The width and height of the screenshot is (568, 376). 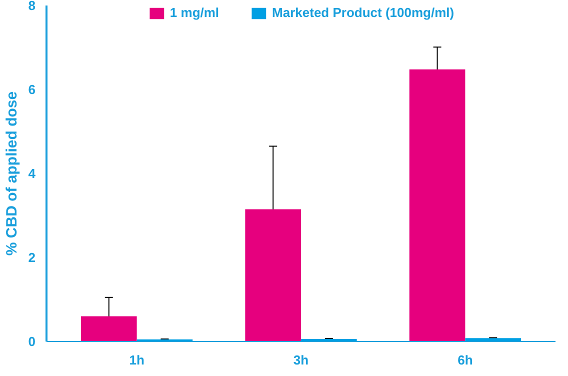 I want to click on y-tick-label: 2, so click(x=32, y=257).